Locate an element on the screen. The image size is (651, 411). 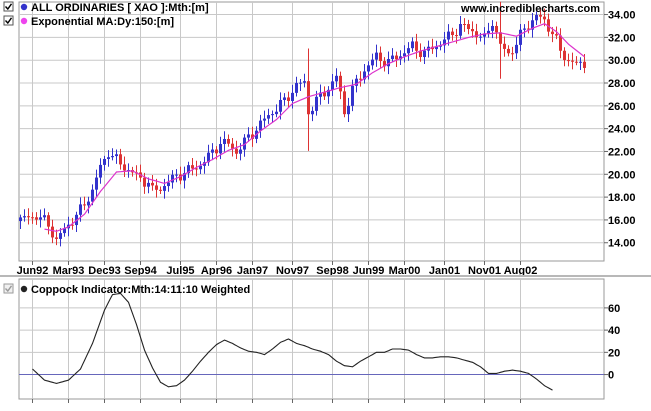
x-tick-label: Nov01 is located at coordinates (484, 271).